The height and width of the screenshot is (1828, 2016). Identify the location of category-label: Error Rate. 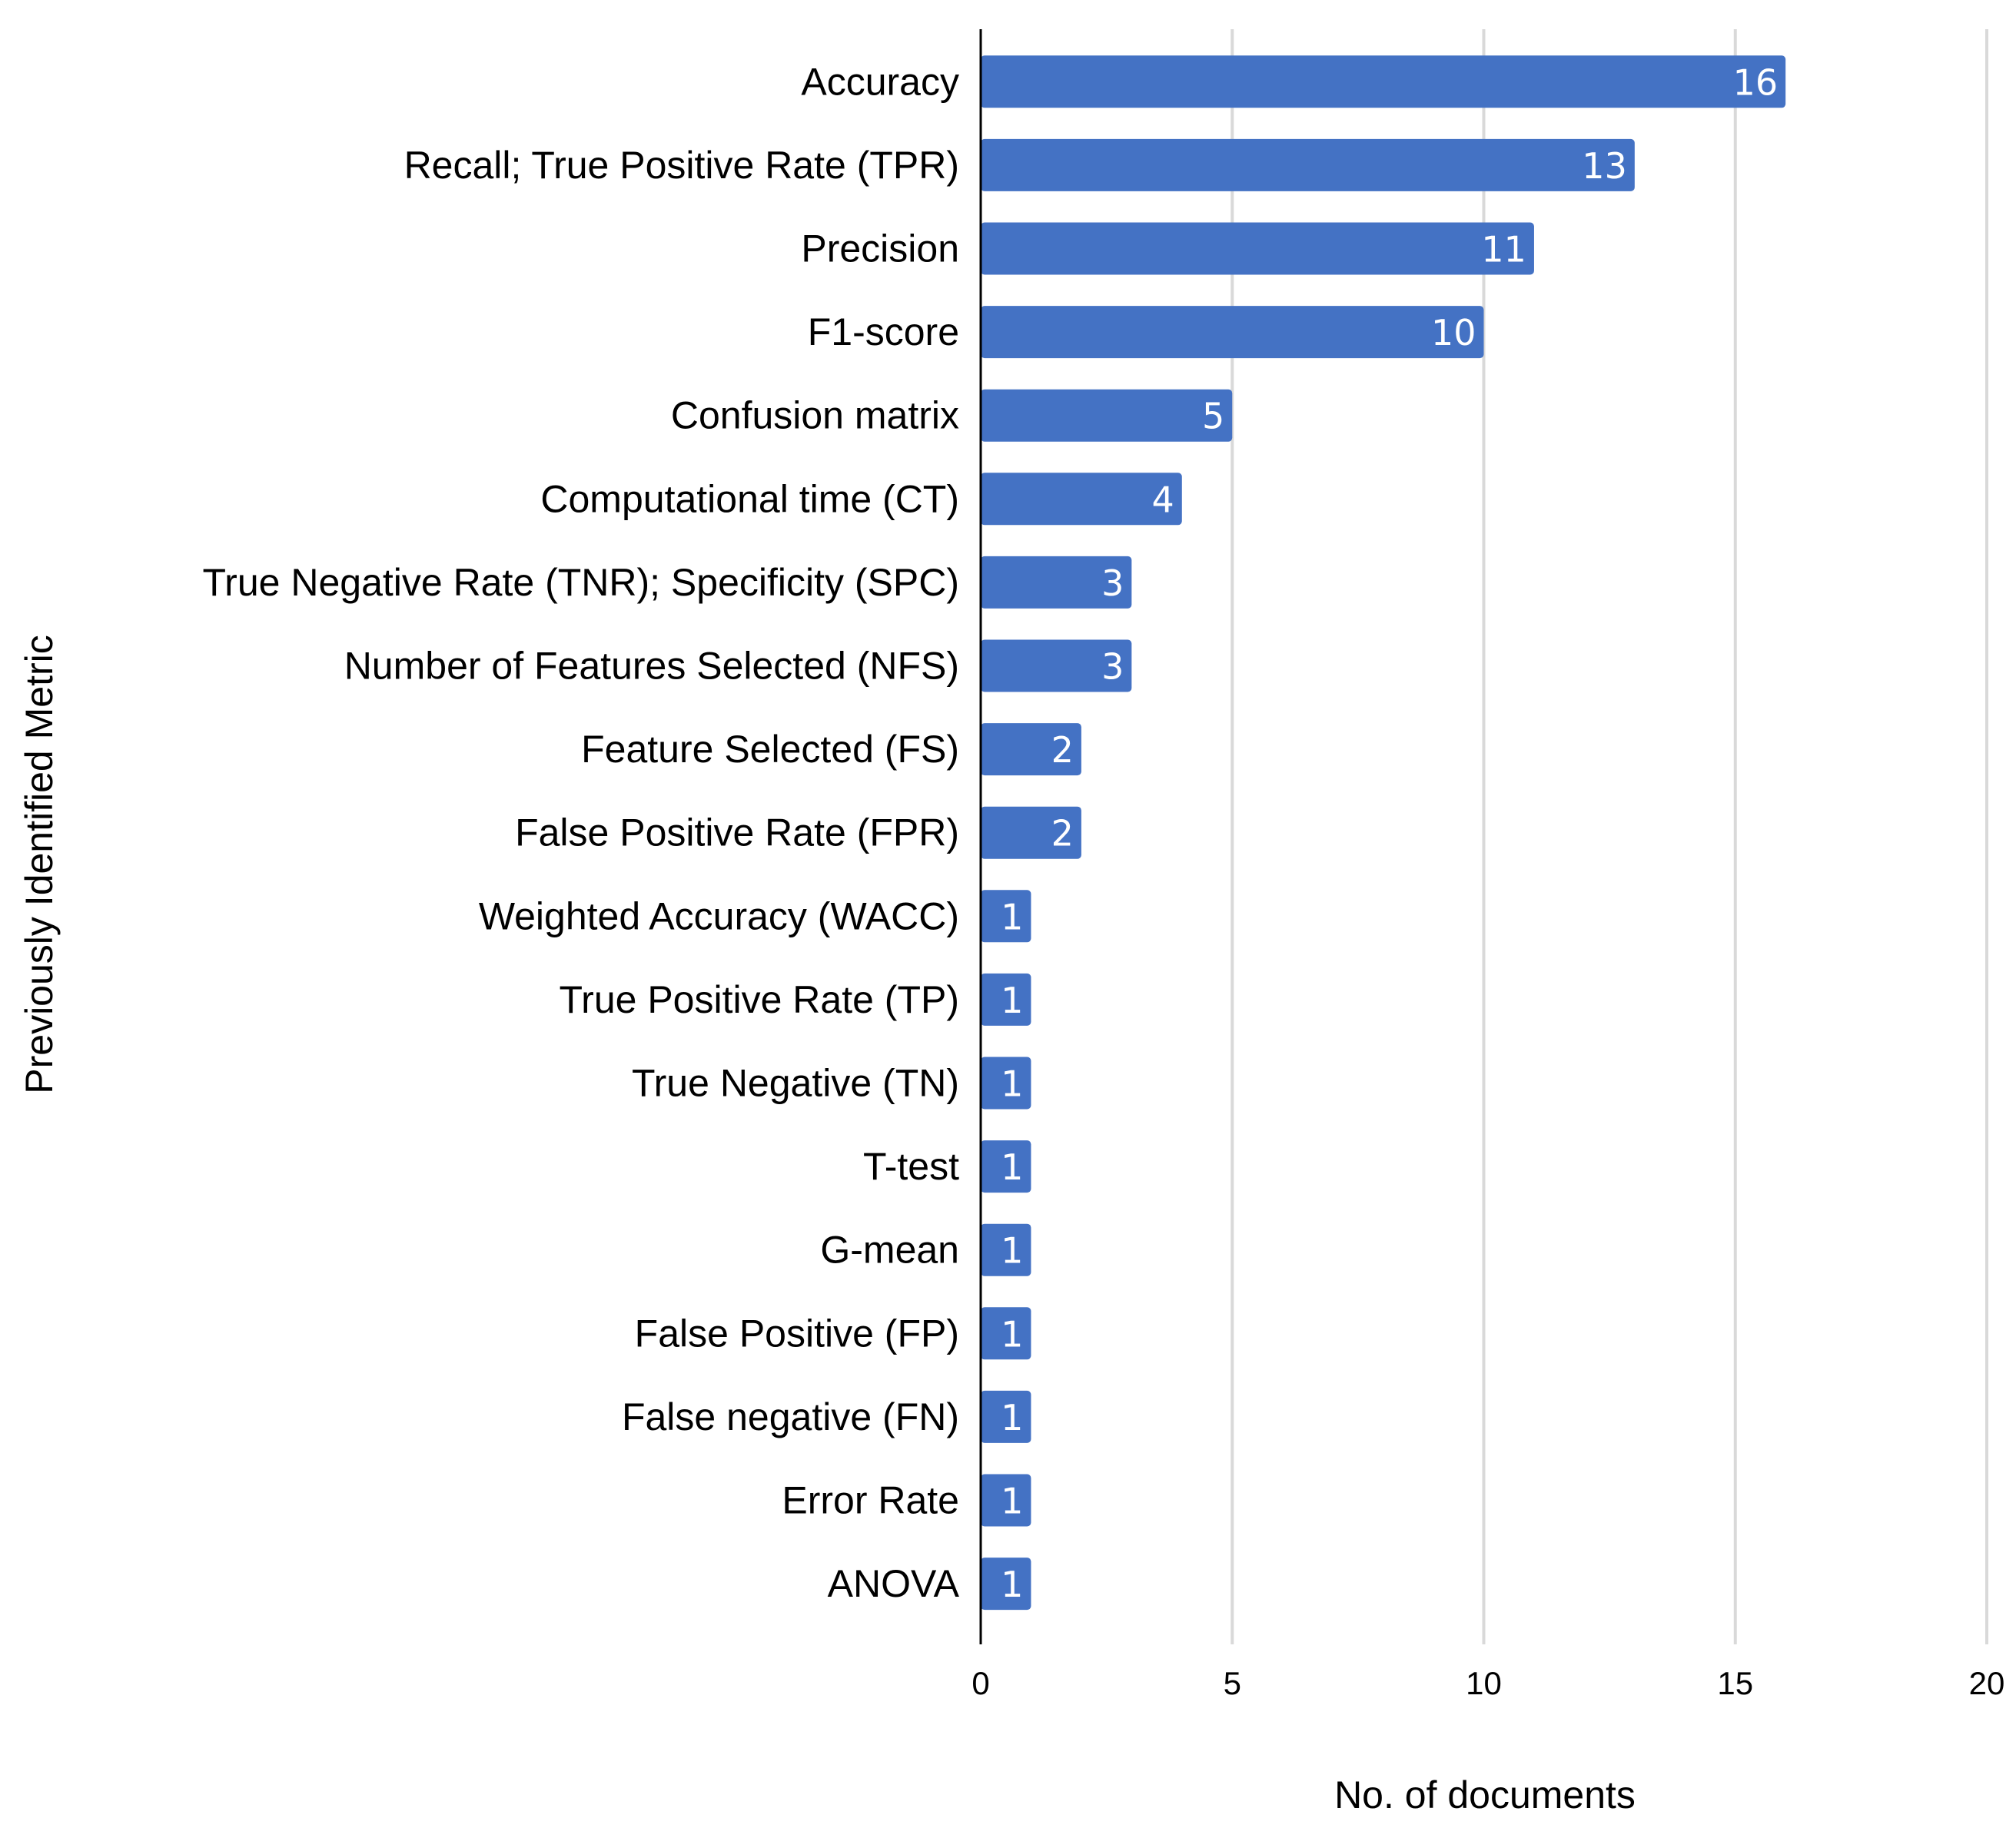
(870, 1500).